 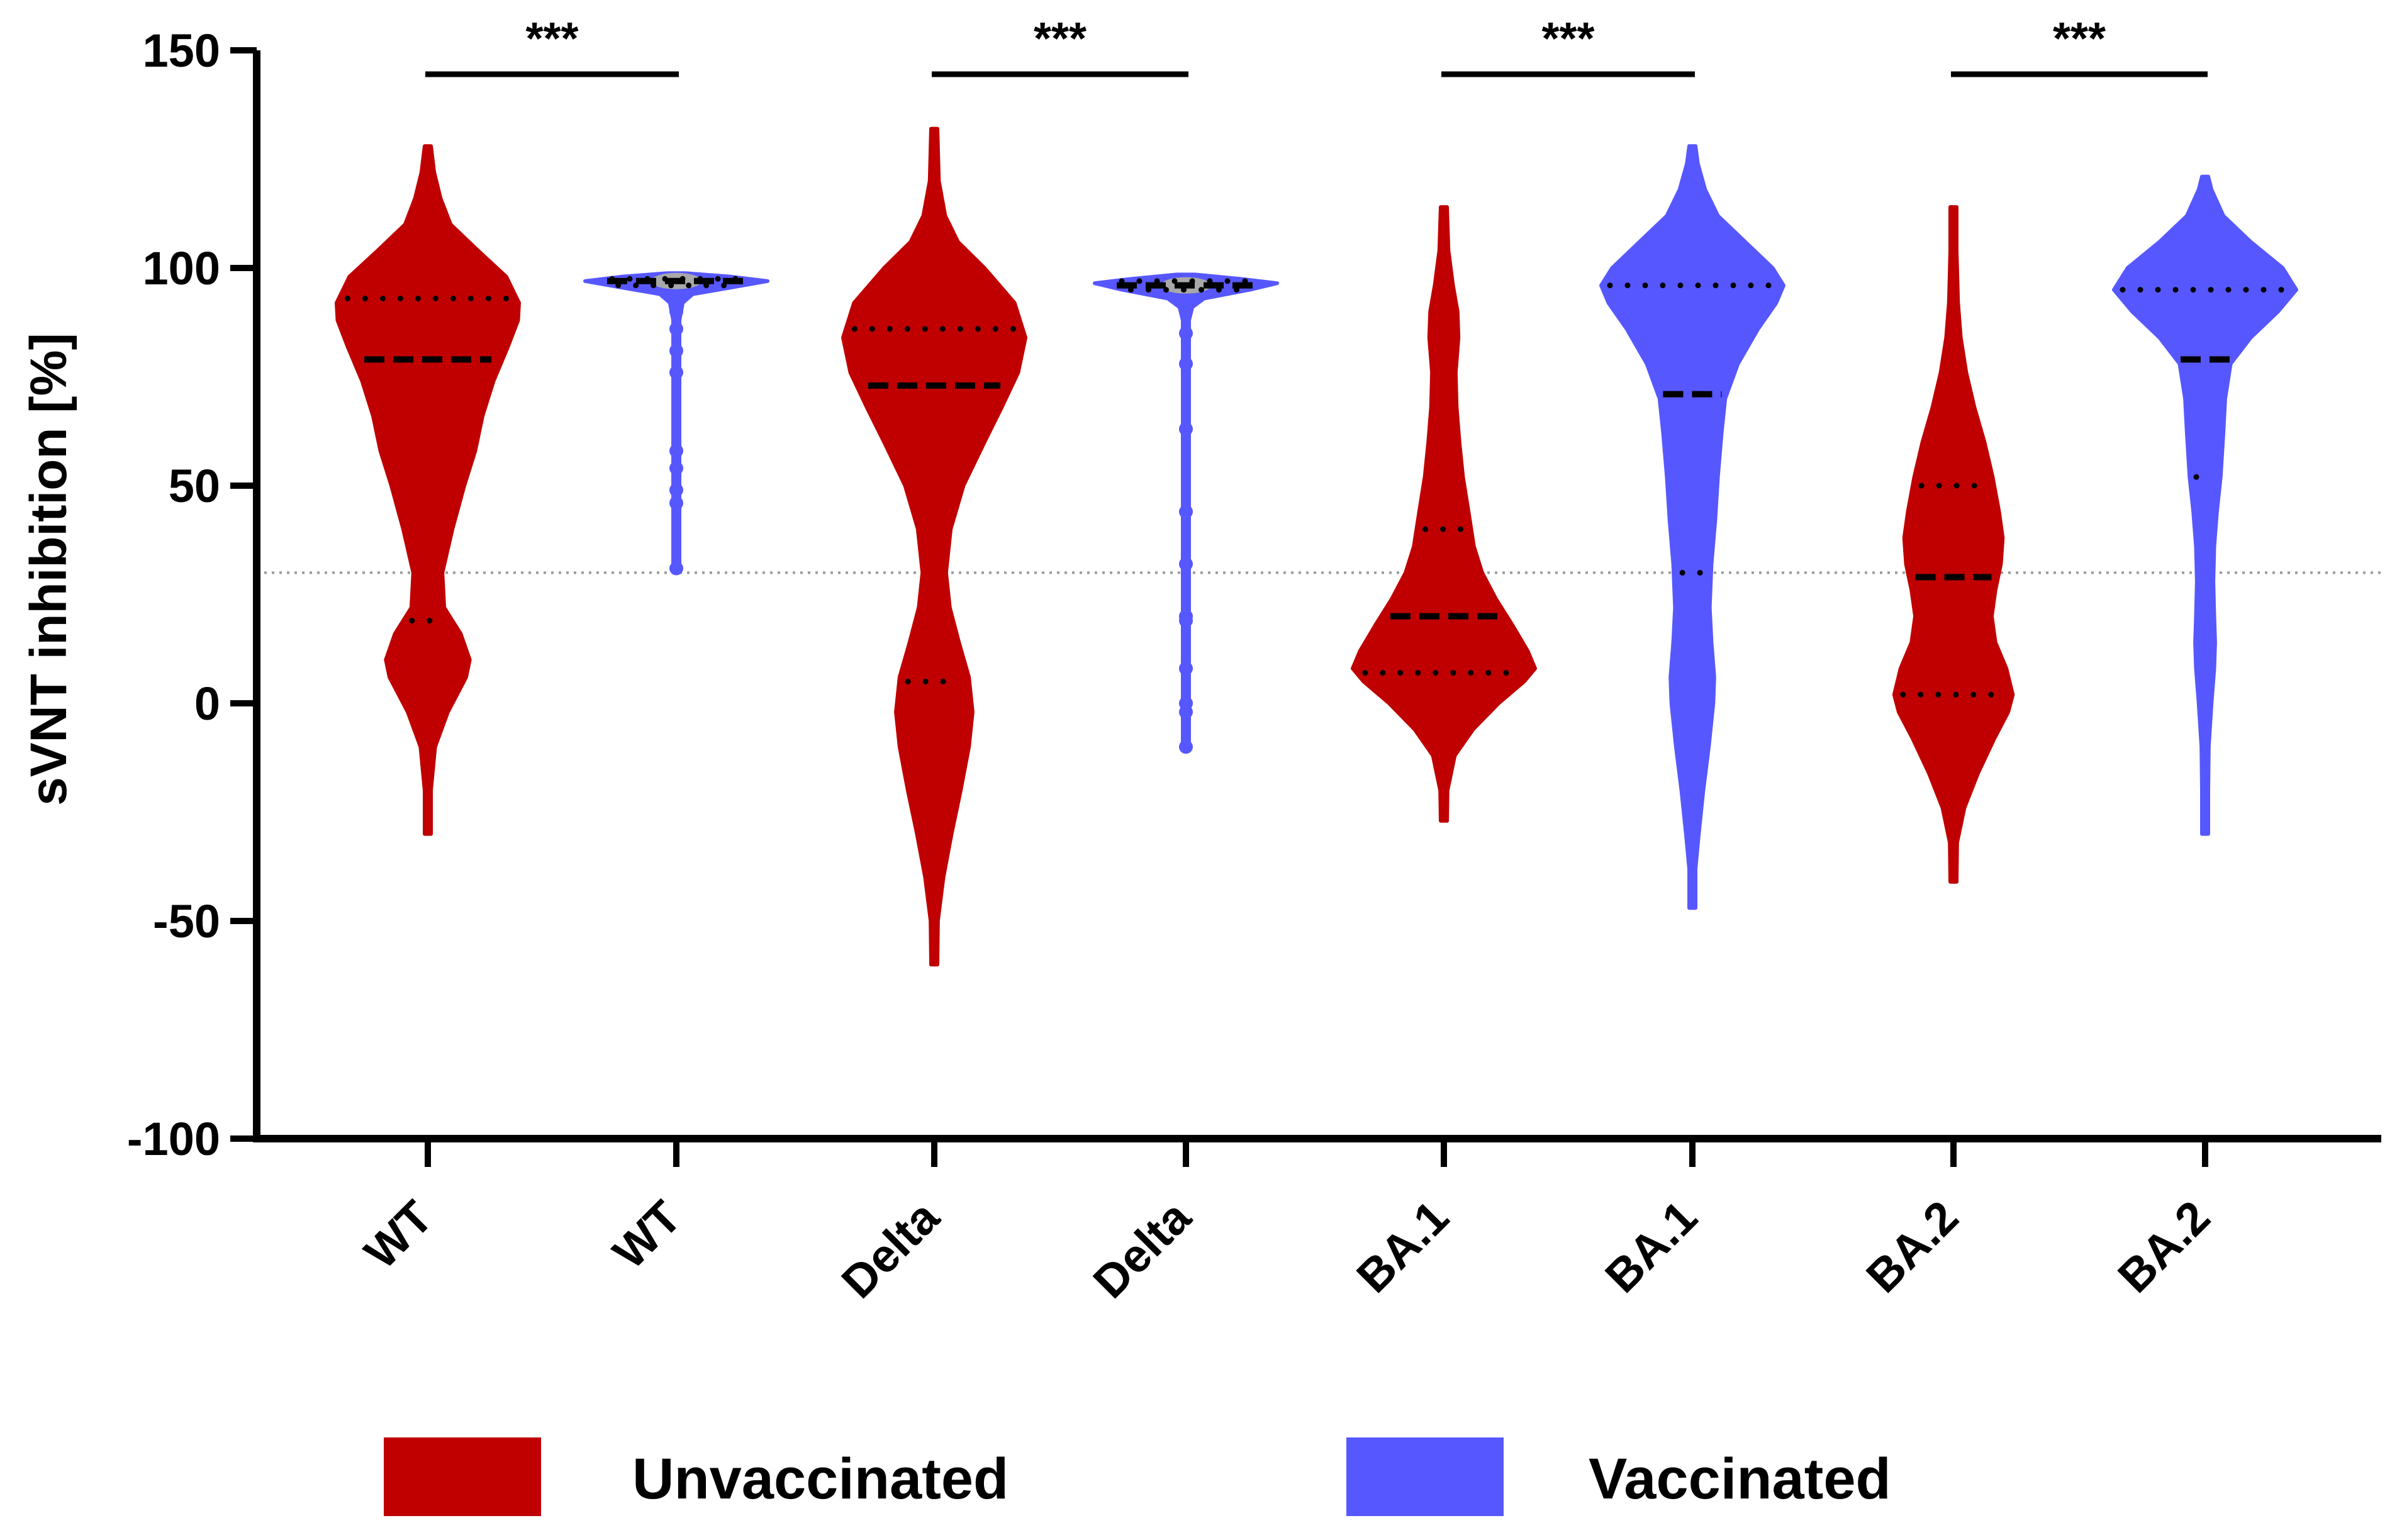 I want to click on legend-swatch-vaccinated, so click(x=1425, y=1476).